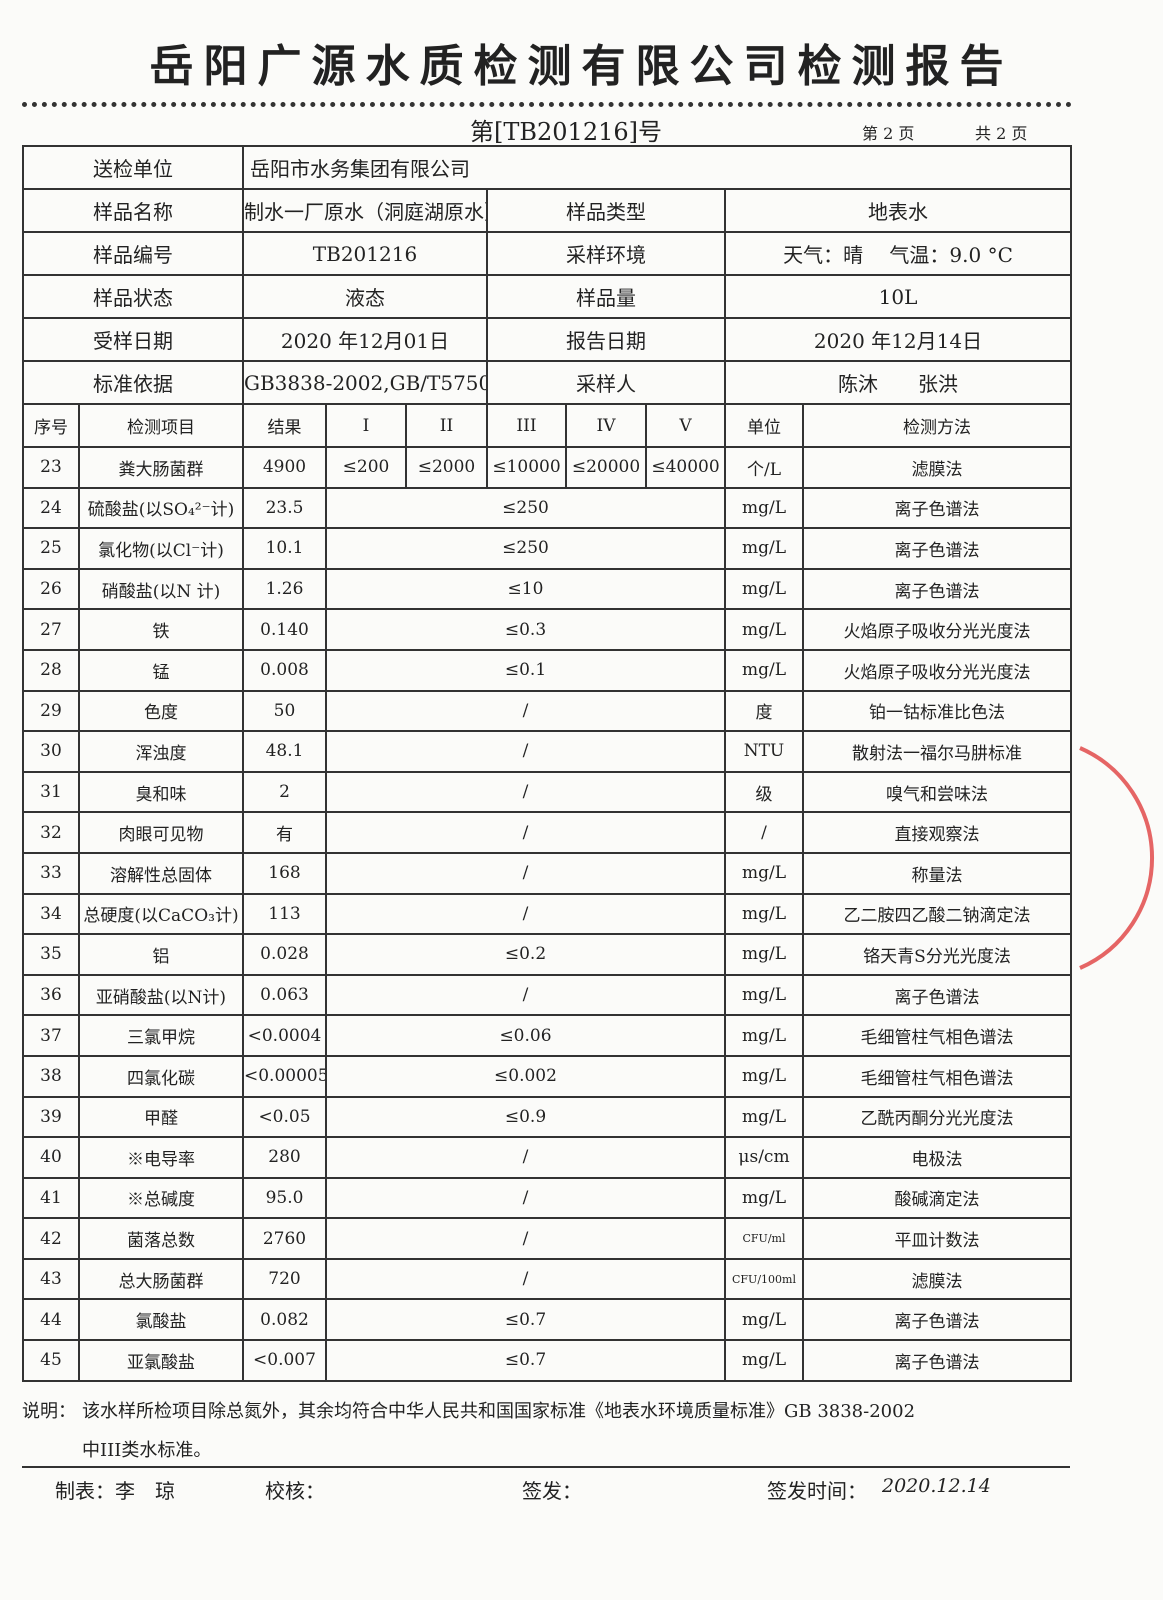  What do you see at coordinates (525, 629) in the screenshot?
I see `cell: ≤0.3` at bounding box center [525, 629].